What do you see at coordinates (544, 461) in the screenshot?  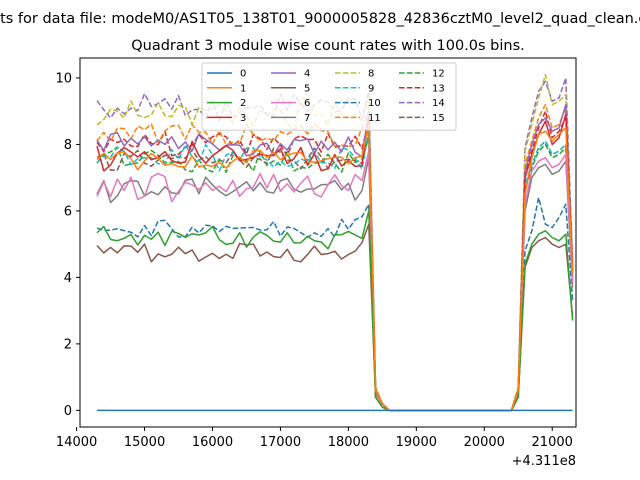 I see `x-offset-label: +4.311e8` at bounding box center [544, 461].